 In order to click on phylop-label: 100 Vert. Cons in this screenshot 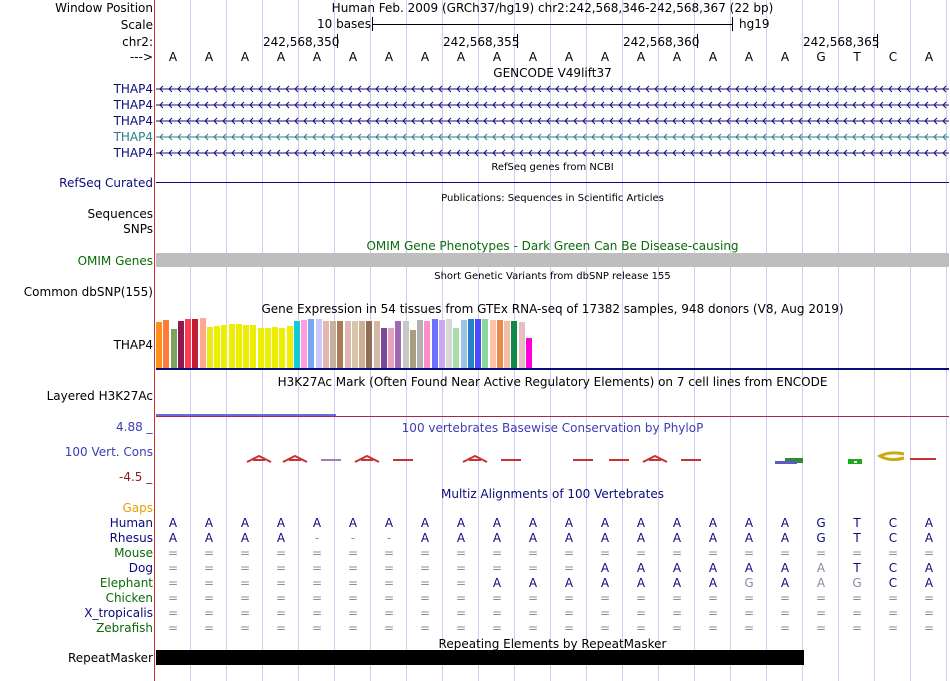, I will do `click(108, 452)`.